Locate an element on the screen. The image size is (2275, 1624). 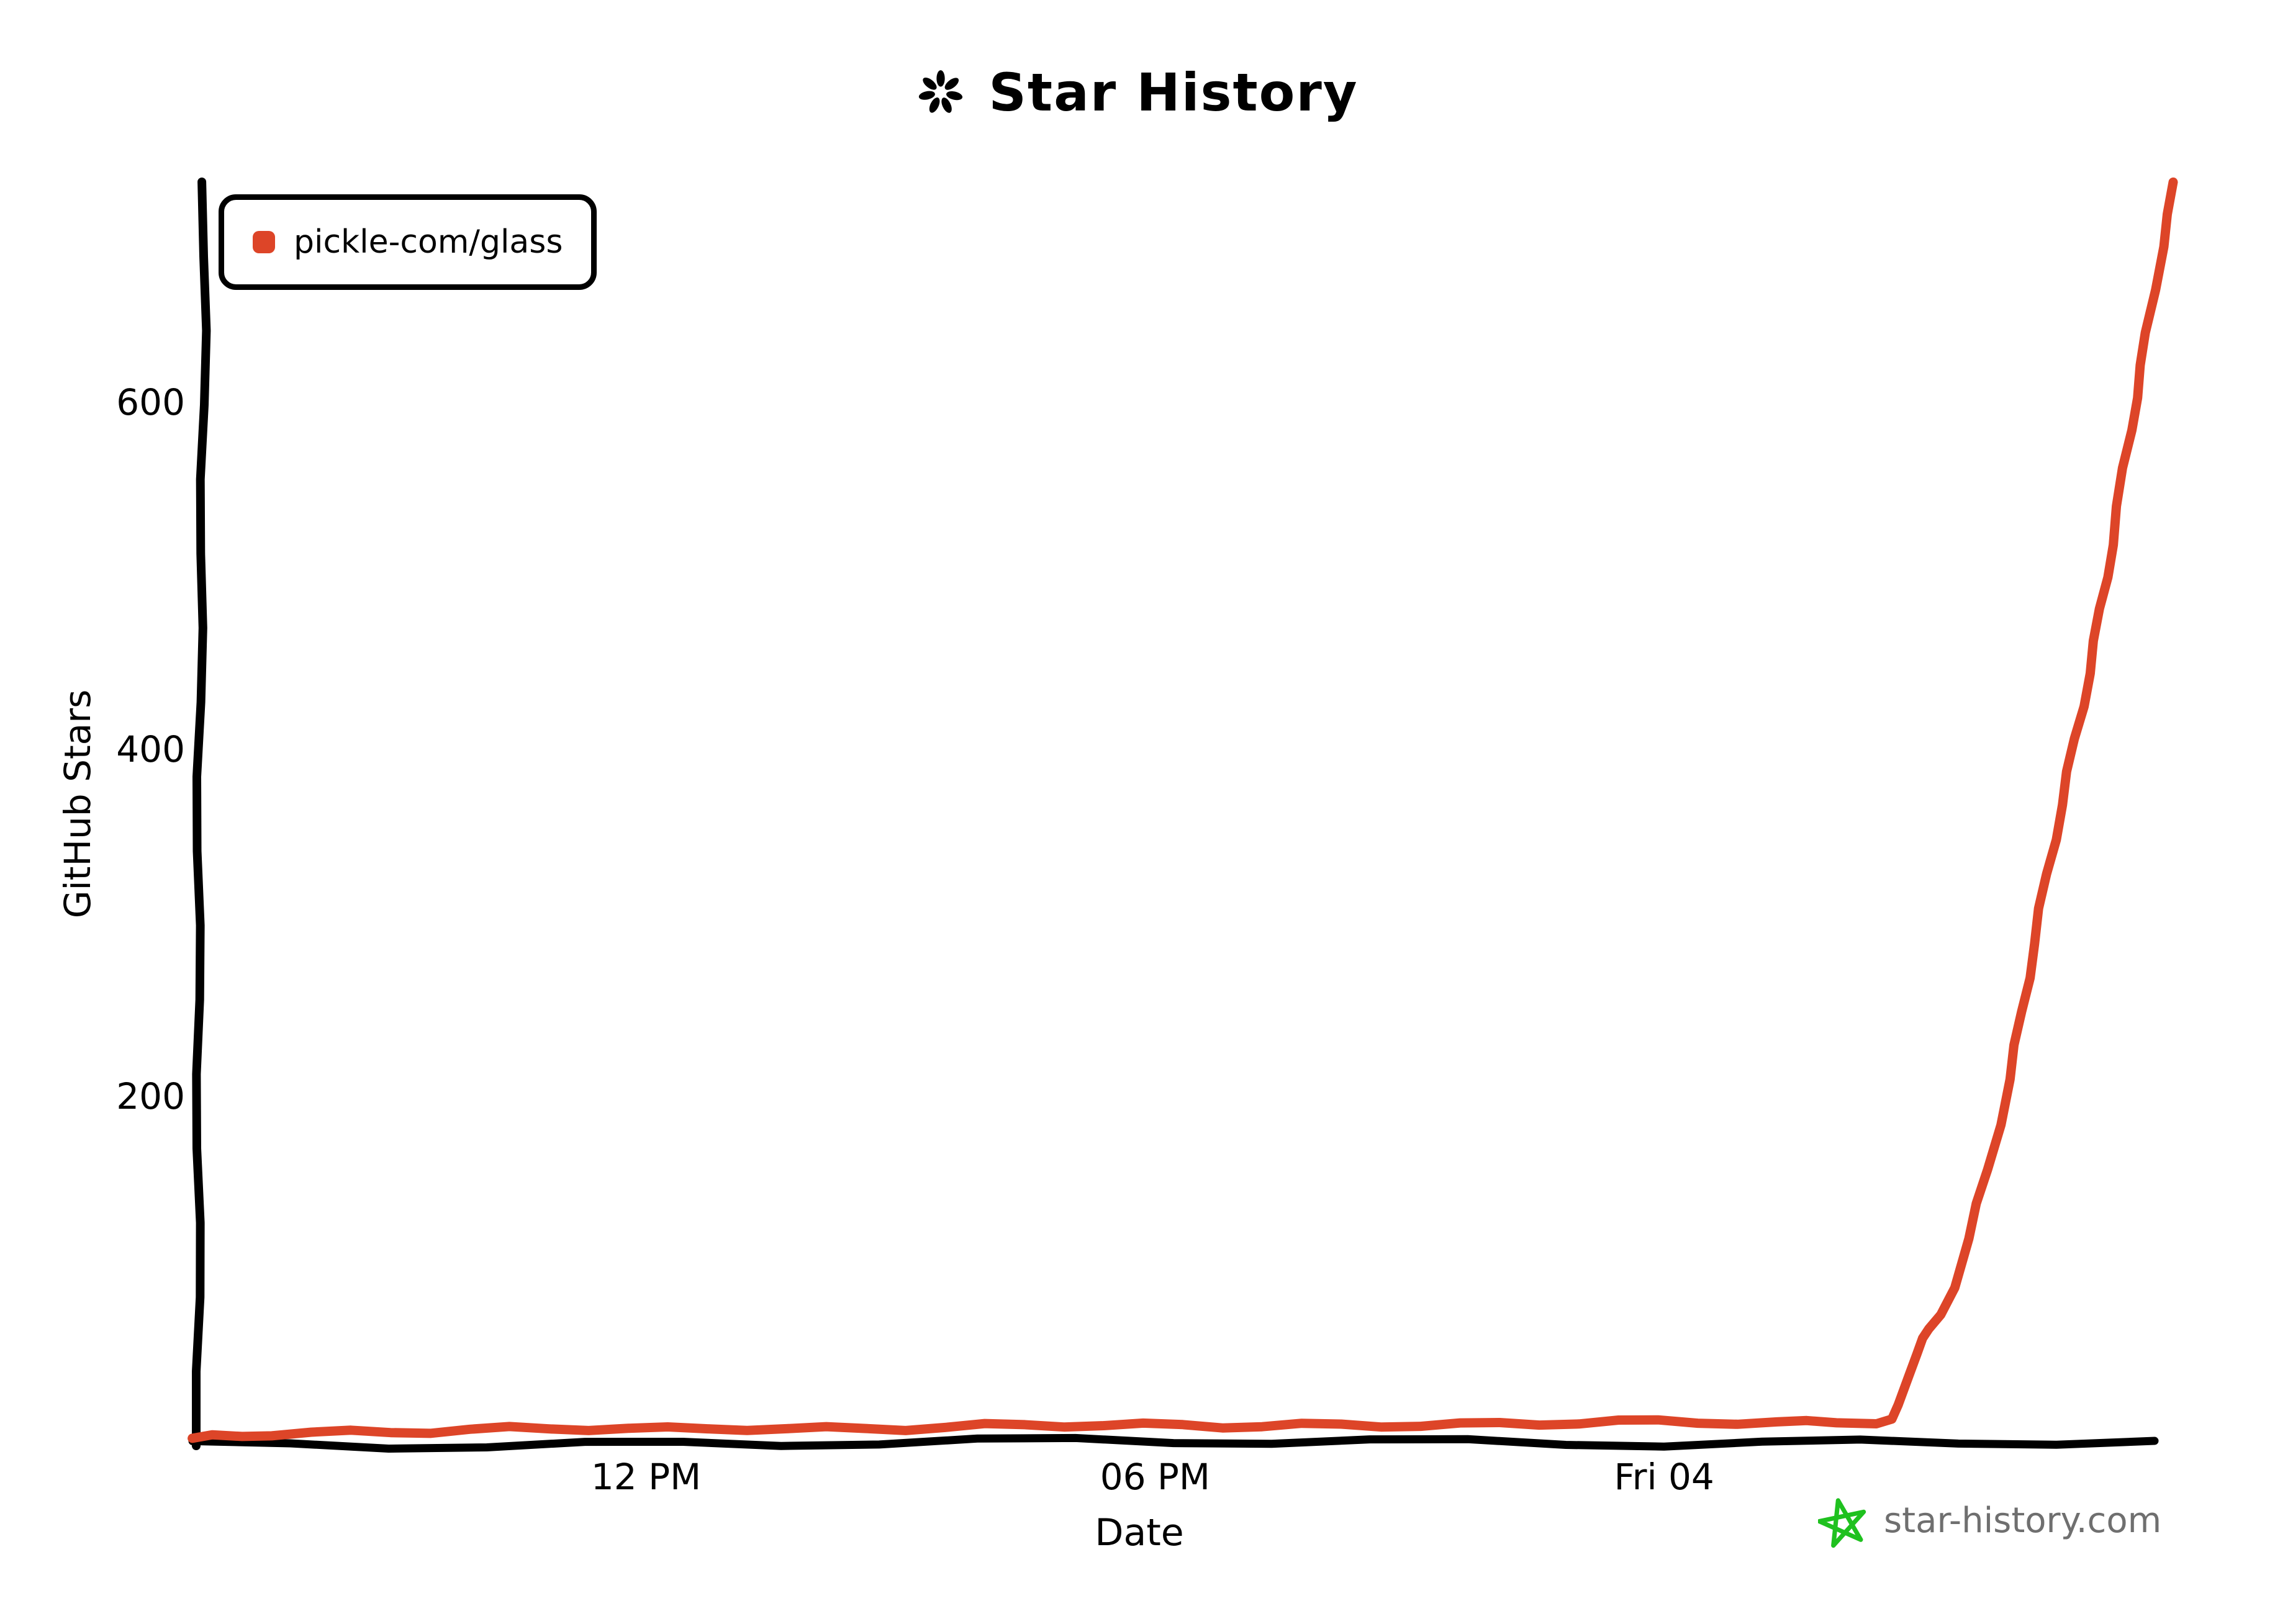
star-icon is located at coordinates (1842, 1523).